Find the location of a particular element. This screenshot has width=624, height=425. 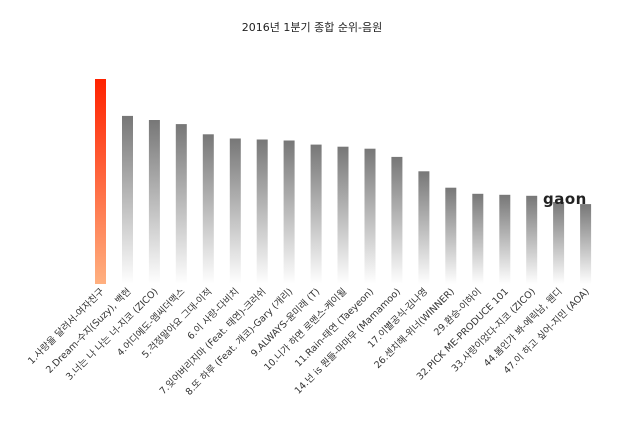

gaon-logo: gaon is located at coordinates (565, 199).